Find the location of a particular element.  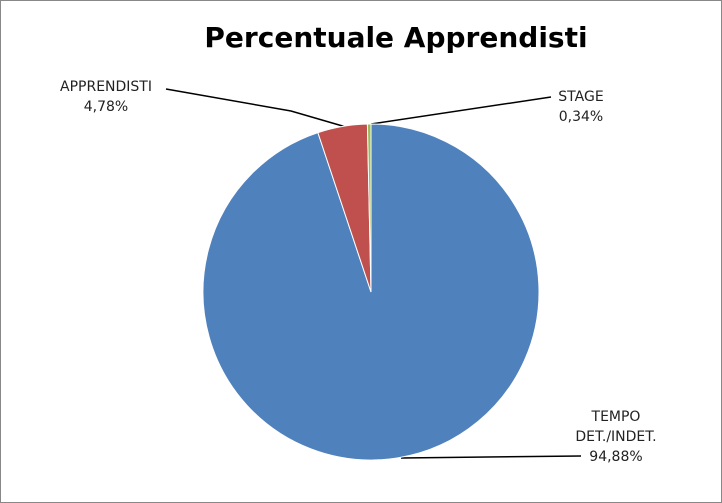

pie-slice is located at coordinates (369, 208).